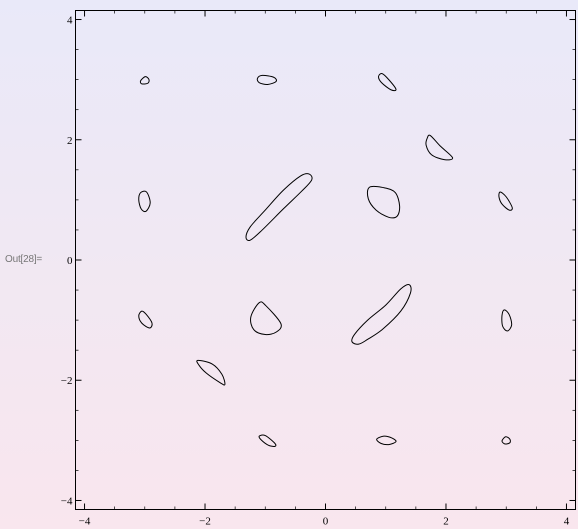 Image resolution: width=578 pixels, height=529 pixels. What do you see at coordinates (326, 522) in the screenshot?
I see `x-tick-label: 0` at bounding box center [326, 522].